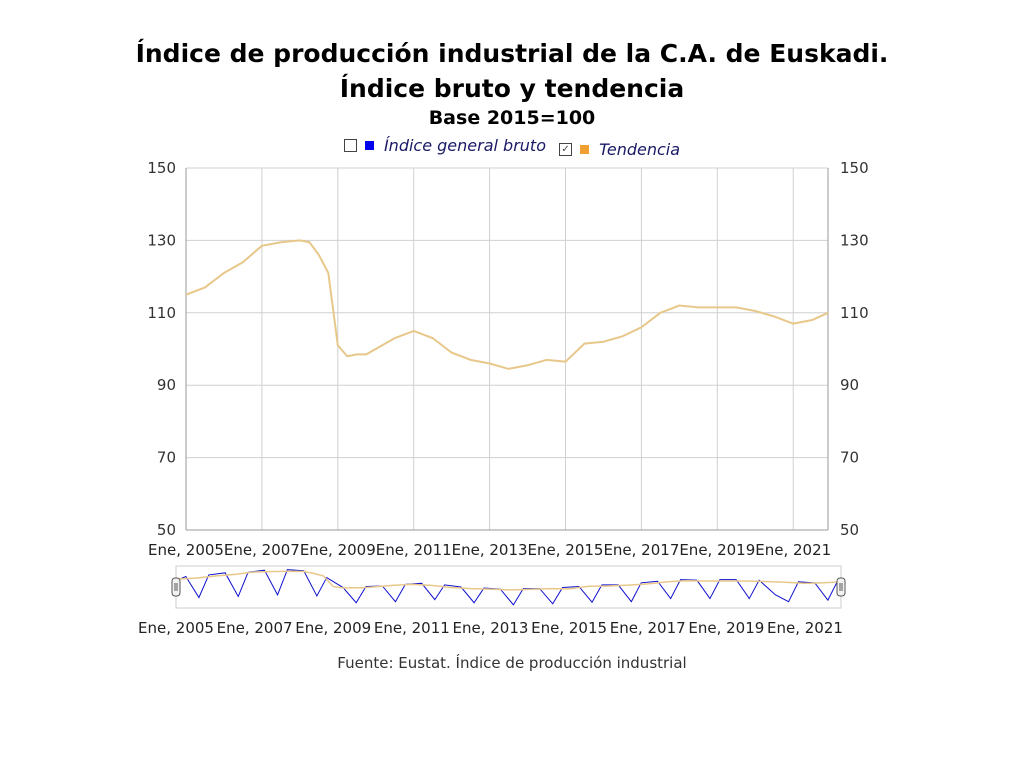 Image resolution: width=1024 pixels, height=768 pixels. What do you see at coordinates (255, 628) in the screenshot?
I see `navigator-x-tick-label: Ene, 2007` at bounding box center [255, 628].